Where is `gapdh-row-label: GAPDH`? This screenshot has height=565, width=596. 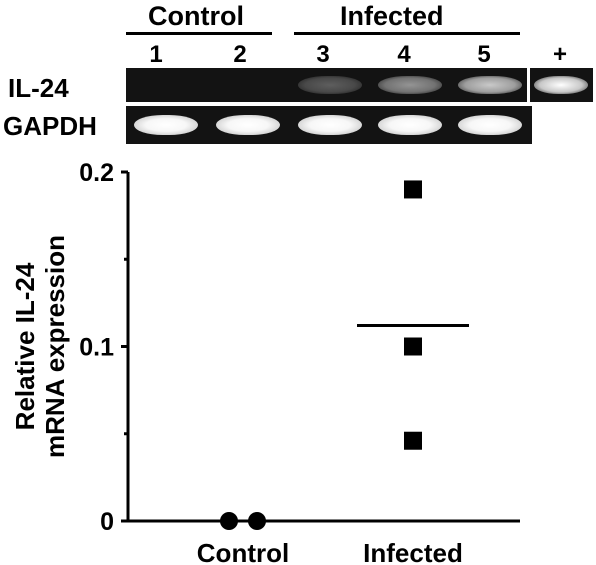
gapdh-row-label: GAPDH is located at coordinates (50, 126).